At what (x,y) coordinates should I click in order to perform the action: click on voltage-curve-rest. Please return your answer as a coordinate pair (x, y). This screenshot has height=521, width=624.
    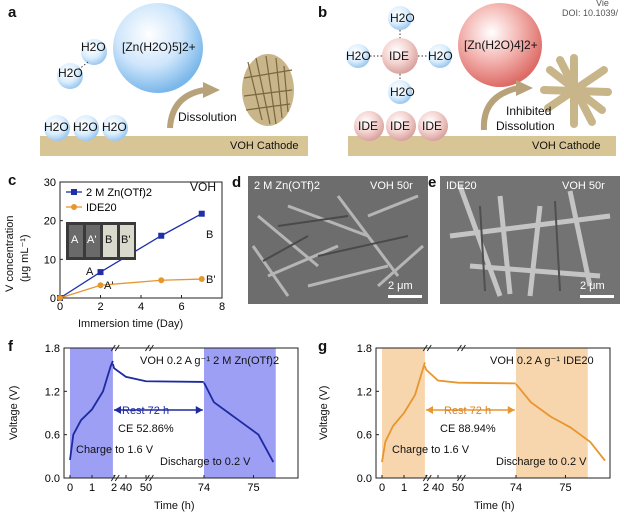
    Looking at the image, I should click on (470, 375).